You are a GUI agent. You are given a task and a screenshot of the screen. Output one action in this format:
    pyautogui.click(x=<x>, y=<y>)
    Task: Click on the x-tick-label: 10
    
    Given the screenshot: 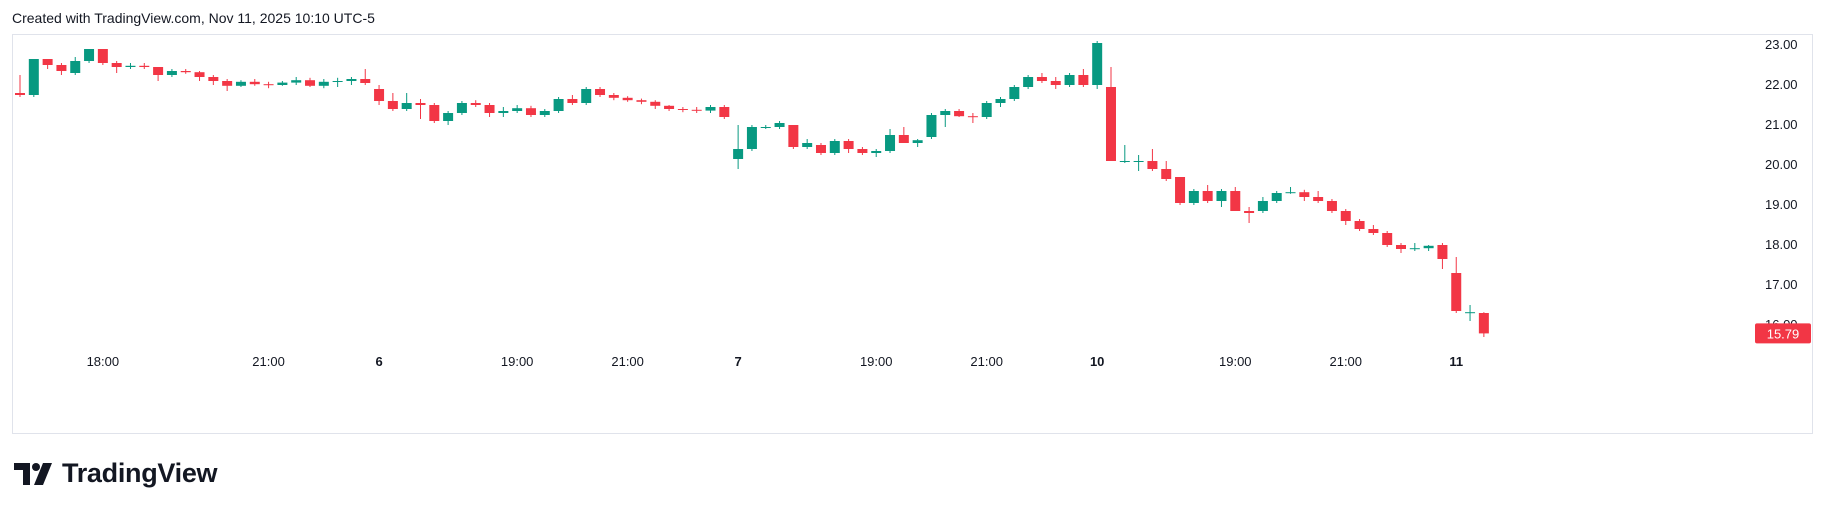 What is the action you would take?
    pyautogui.click(x=1097, y=361)
    